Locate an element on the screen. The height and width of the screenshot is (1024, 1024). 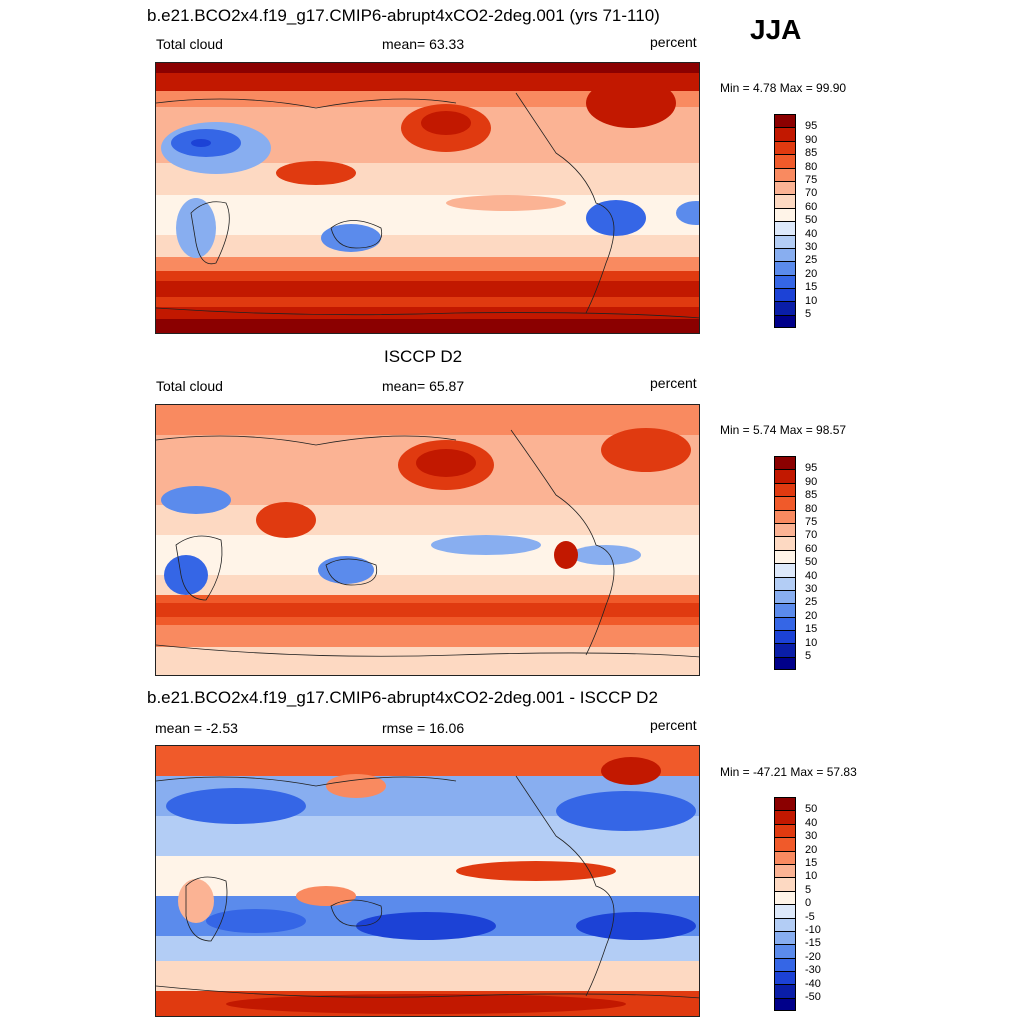
min-max-label: Min = 4.78 Max = 99.90 is located at coordinates (783, 88).